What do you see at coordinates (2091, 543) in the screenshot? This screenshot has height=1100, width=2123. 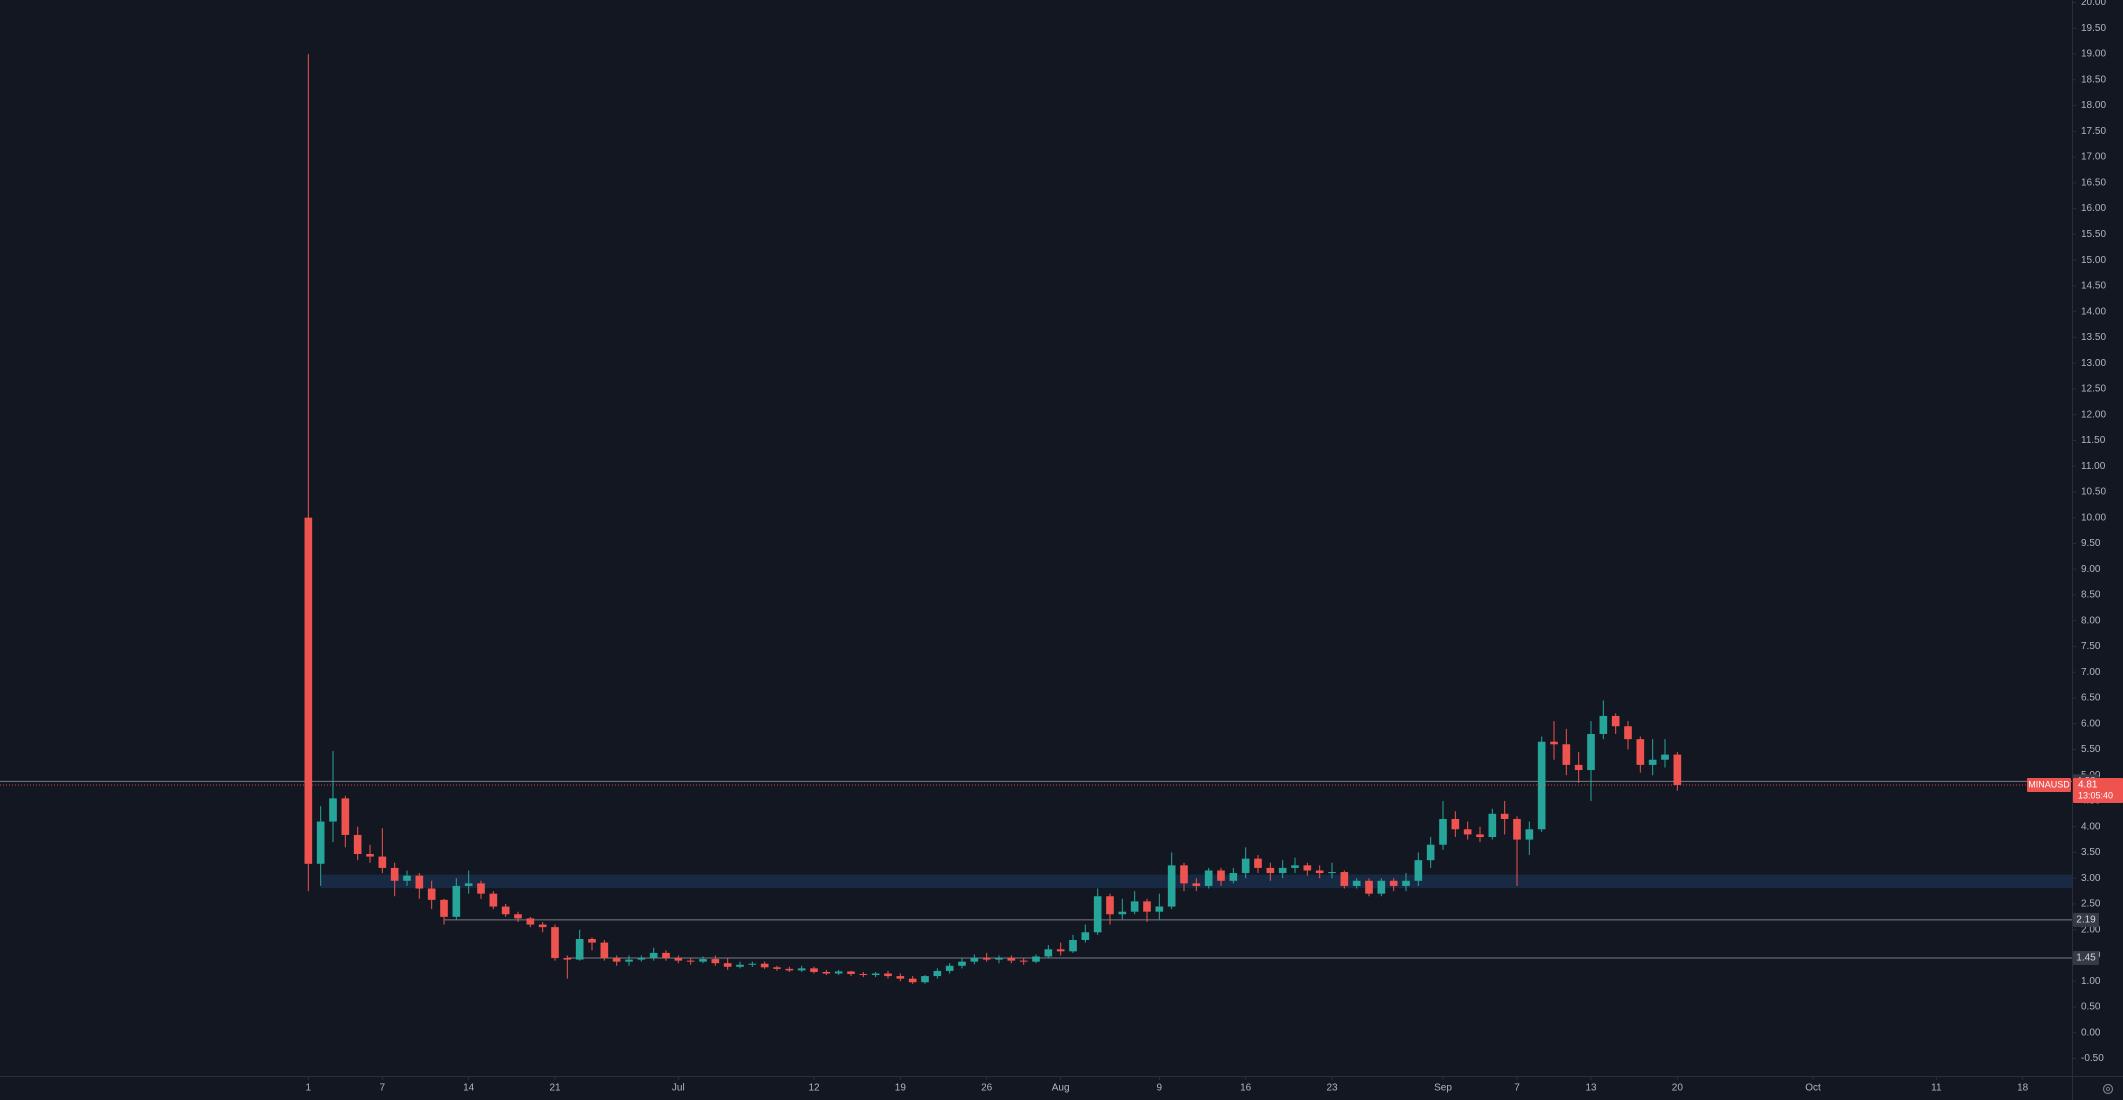 I see `y-tick-label: 9.50` at bounding box center [2091, 543].